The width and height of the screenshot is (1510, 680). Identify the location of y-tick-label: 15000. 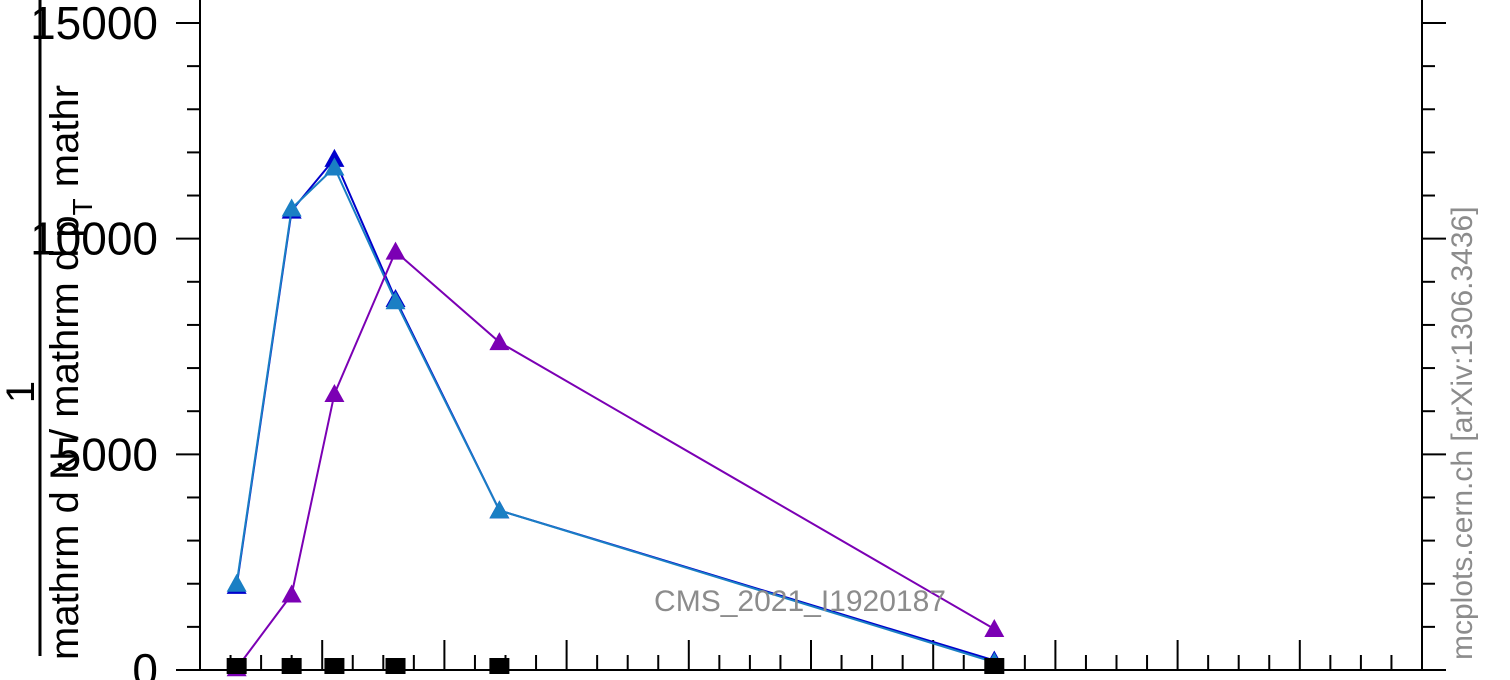
(94, 24).